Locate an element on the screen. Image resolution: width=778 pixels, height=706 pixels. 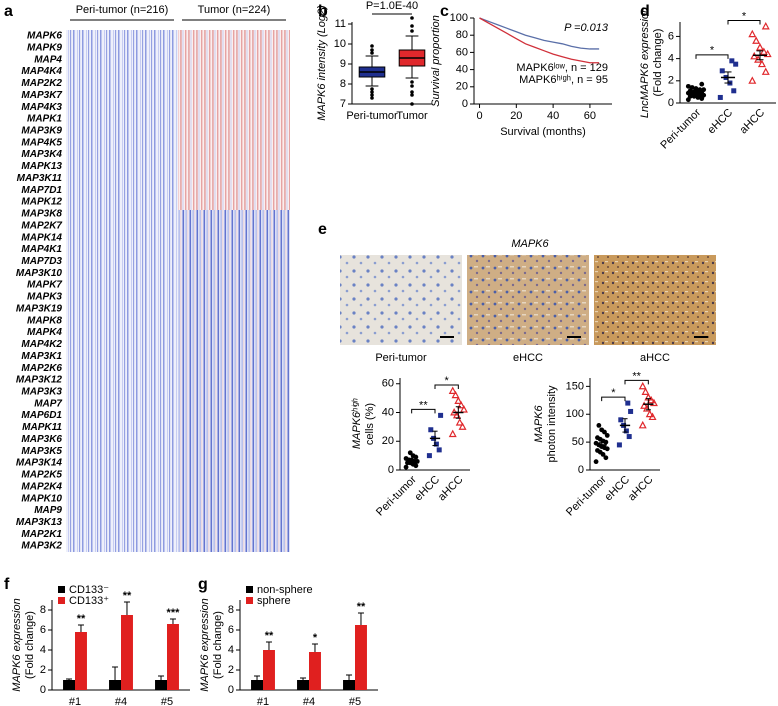
y-tick-label: 11 is located at coordinates (340, 24).